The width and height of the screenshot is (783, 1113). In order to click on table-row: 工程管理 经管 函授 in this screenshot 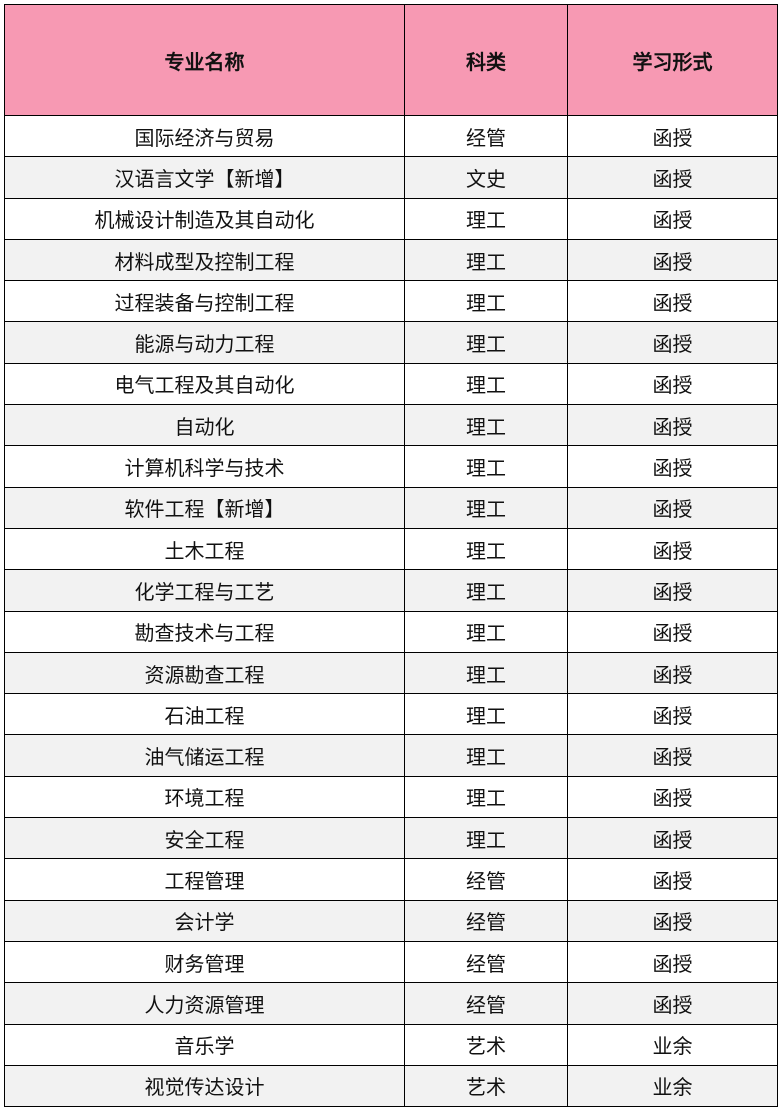, I will do `click(391, 879)`.